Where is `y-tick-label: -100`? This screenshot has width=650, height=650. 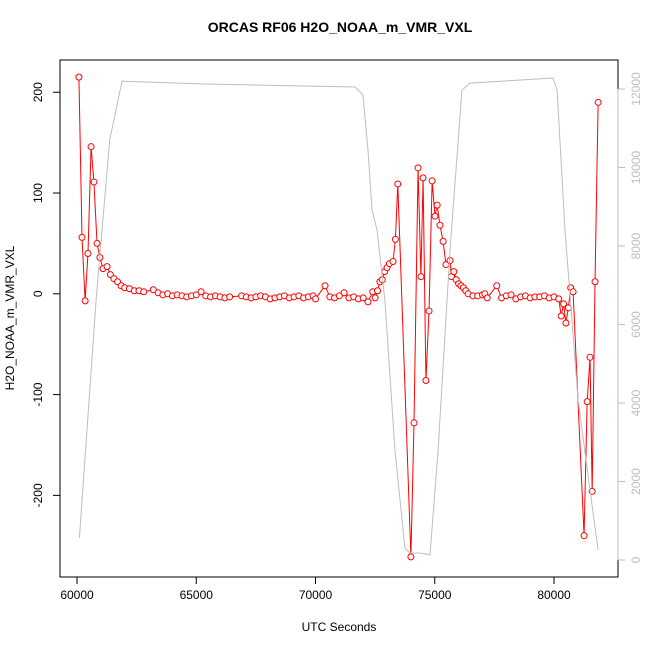 y-tick-label: -100 is located at coordinates (38, 394).